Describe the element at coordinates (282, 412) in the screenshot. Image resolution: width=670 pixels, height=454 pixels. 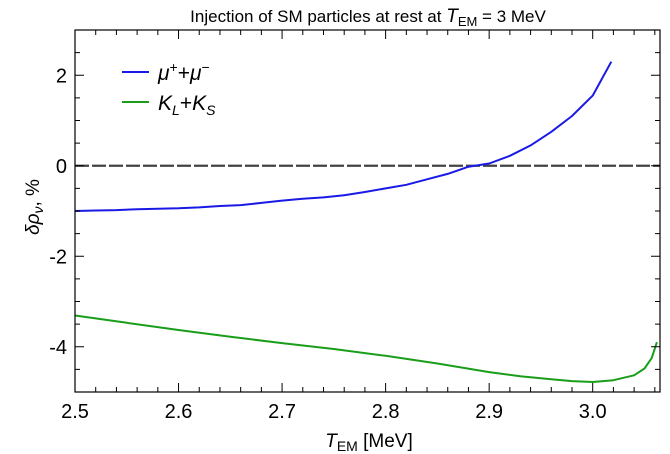
I see `x-tick-label: 2.7` at that location.